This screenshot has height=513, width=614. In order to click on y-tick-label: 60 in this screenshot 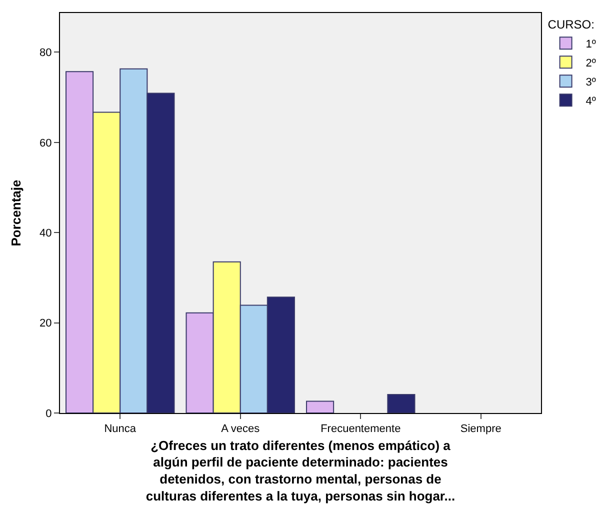, I will do `click(46, 143)`.